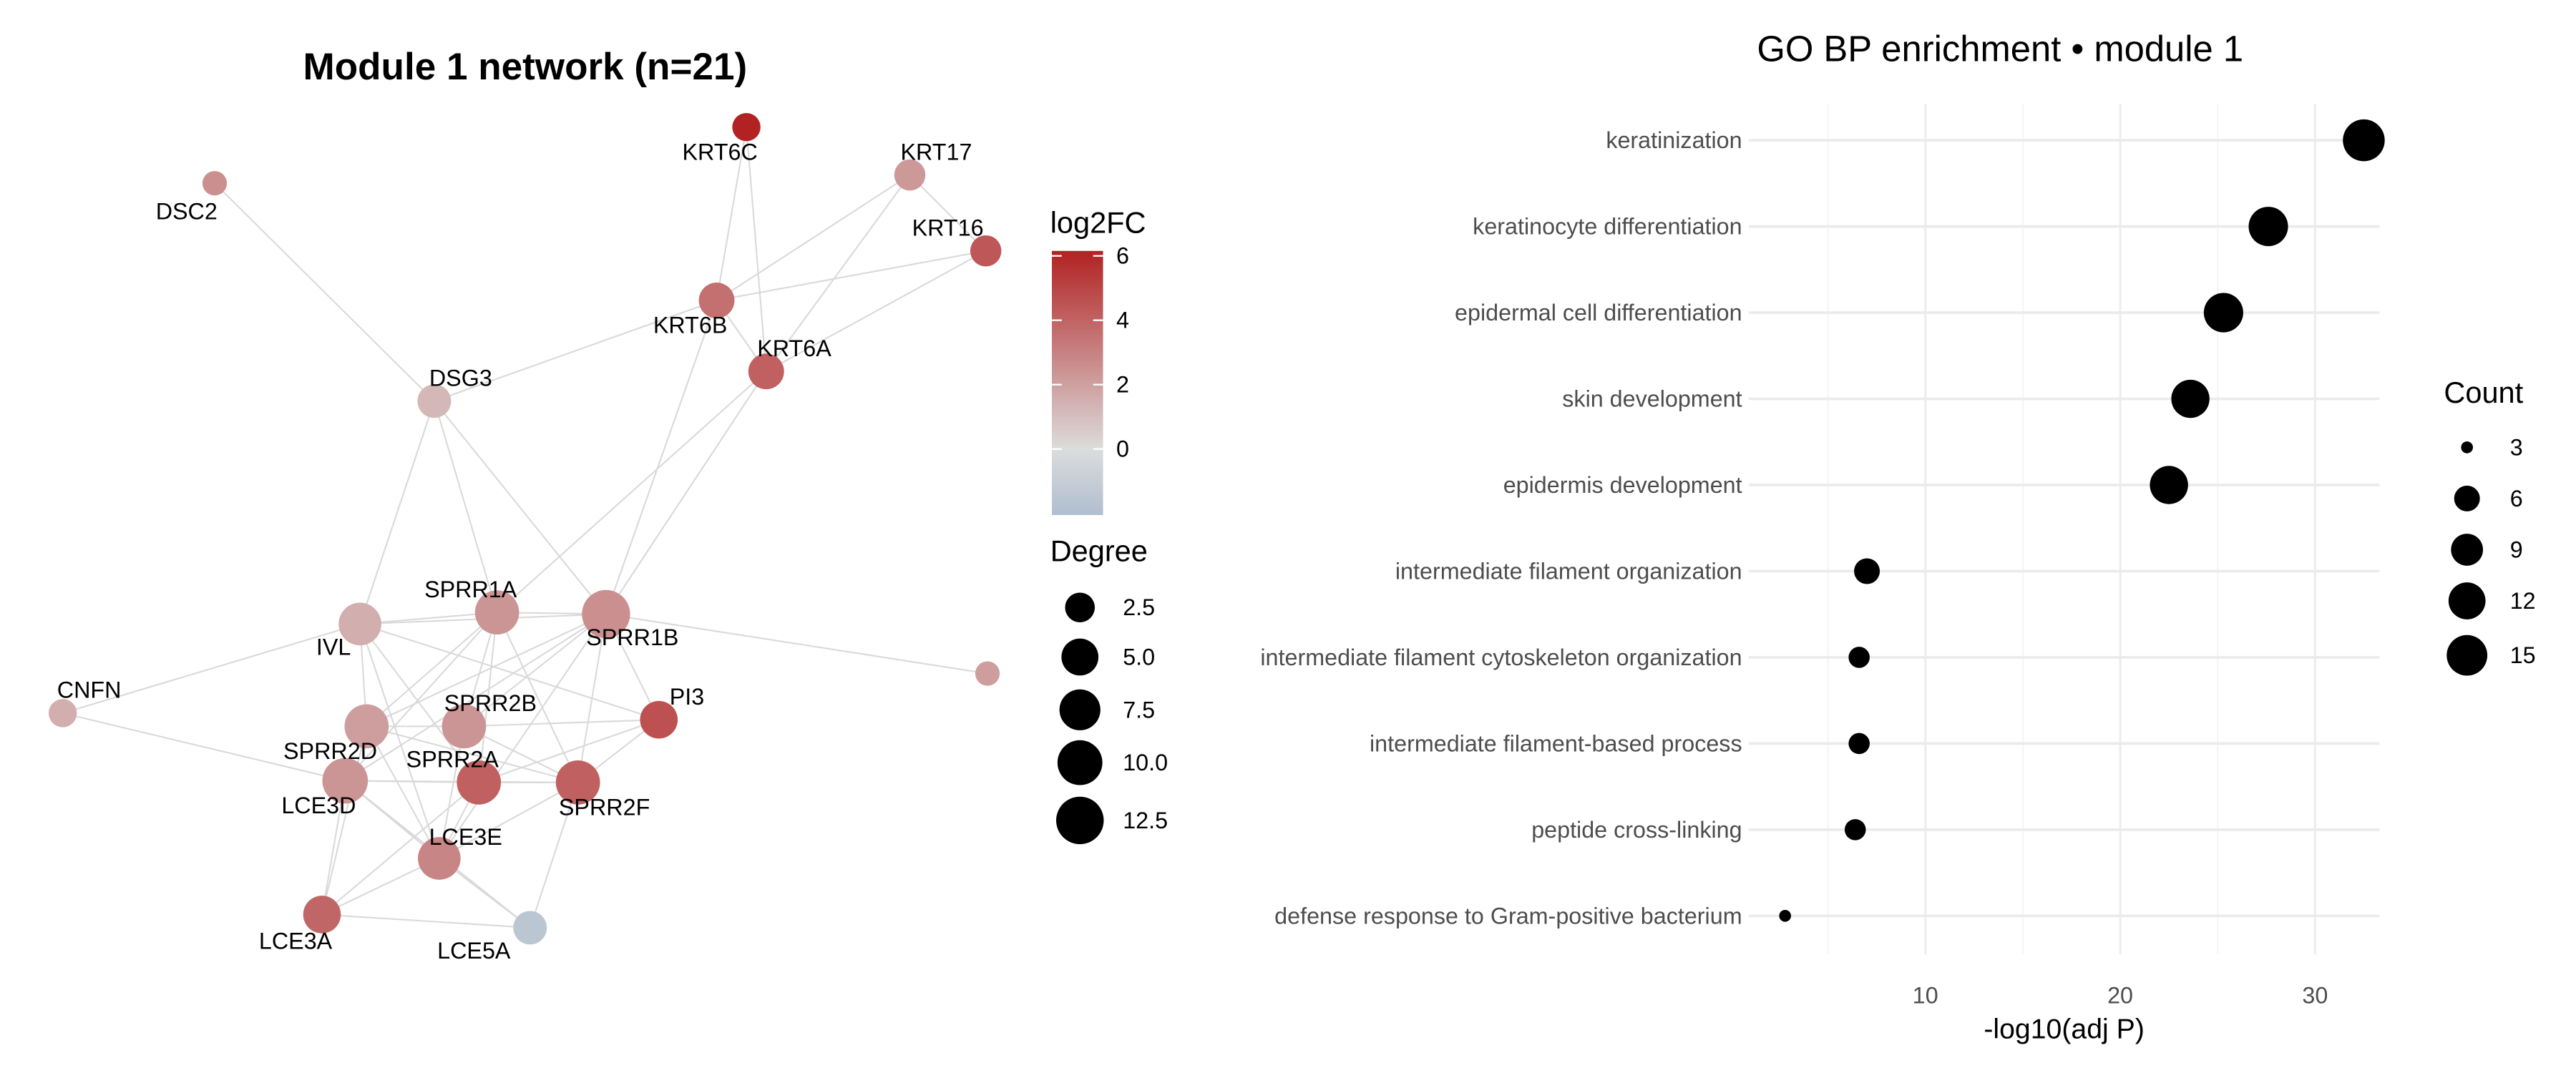 This screenshot has width=2576, height=1073. Describe the element at coordinates (1122, 449) in the screenshot. I see `colorbar-tick-label: 0` at that location.